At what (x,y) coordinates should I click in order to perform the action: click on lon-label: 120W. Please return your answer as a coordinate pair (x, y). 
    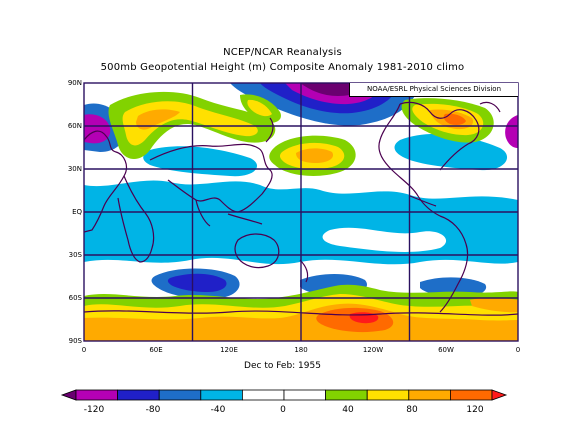
    Looking at the image, I should click on (373, 350).